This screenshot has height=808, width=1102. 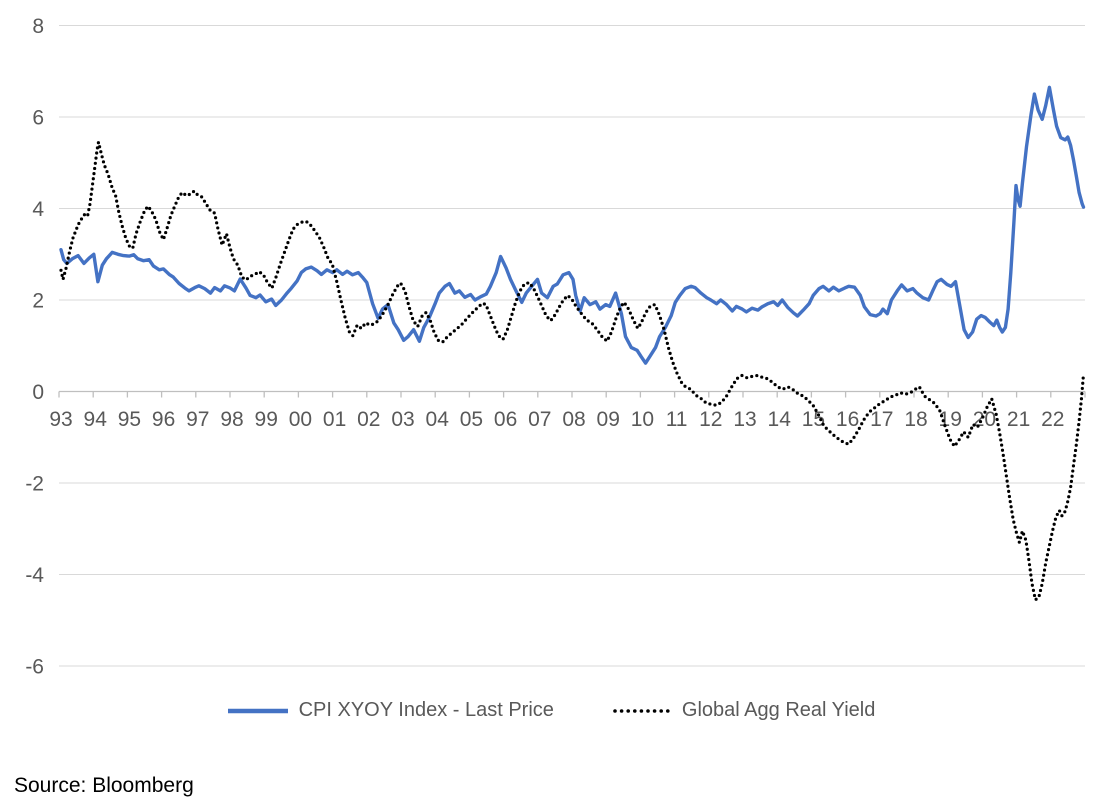 I want to click on legend-label-yield: Global Agg Real Yield, so click(x=778, y=710).